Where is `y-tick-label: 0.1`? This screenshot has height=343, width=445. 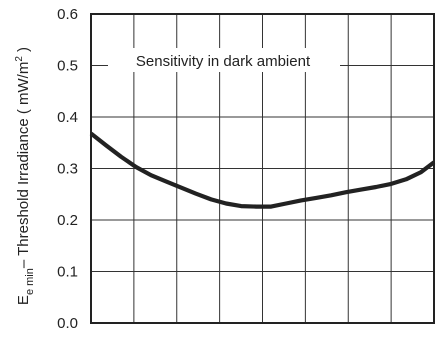
y-tick-label: 0.1 is located at coordinates (67, 272).